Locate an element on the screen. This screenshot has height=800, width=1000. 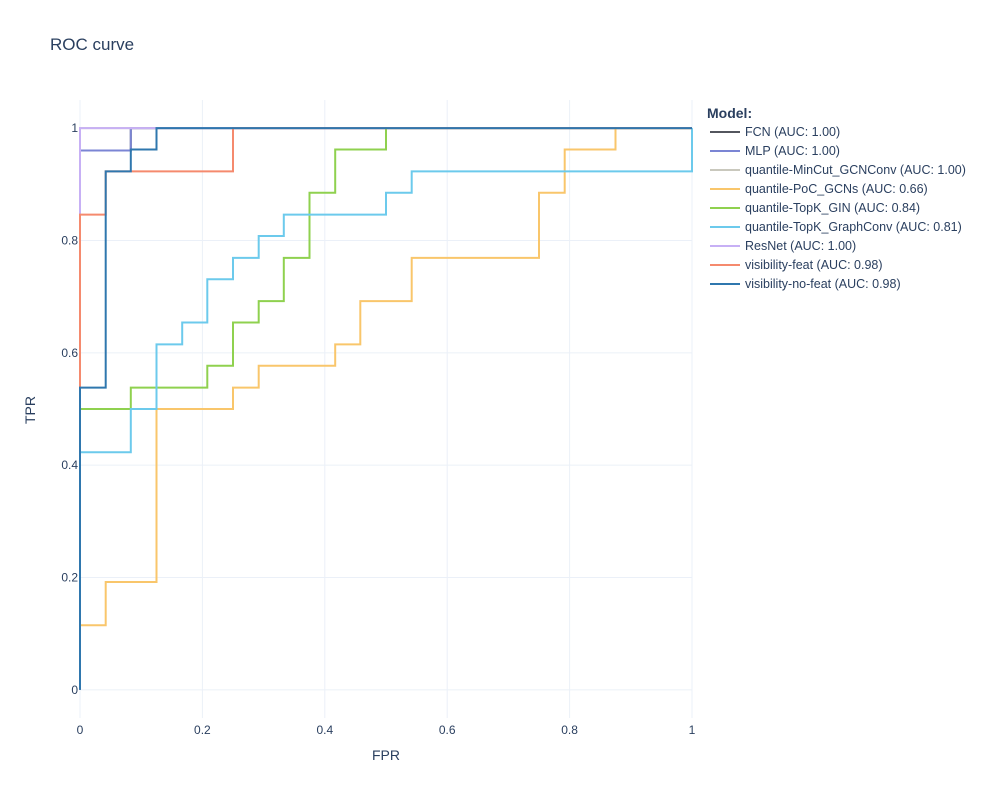
legend-label: quantile-TopK_GIN (AUC: 0.84) is located at coordinates (832, 208).